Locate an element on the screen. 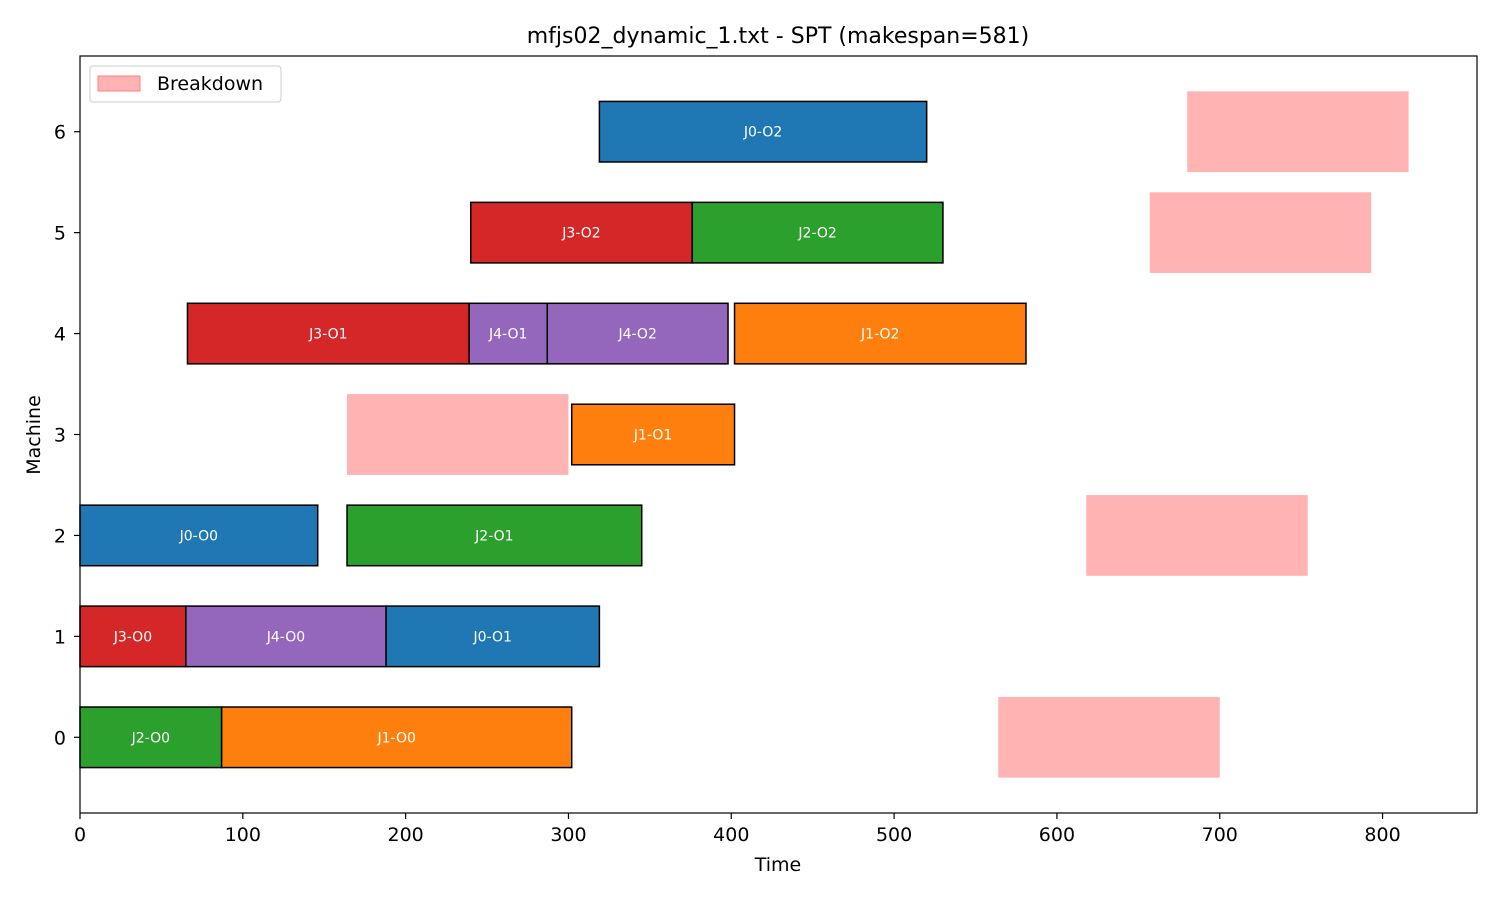 This screenshot has width=1500, height=900. y-tick-label: 4 is located at coordinates (60, 335).